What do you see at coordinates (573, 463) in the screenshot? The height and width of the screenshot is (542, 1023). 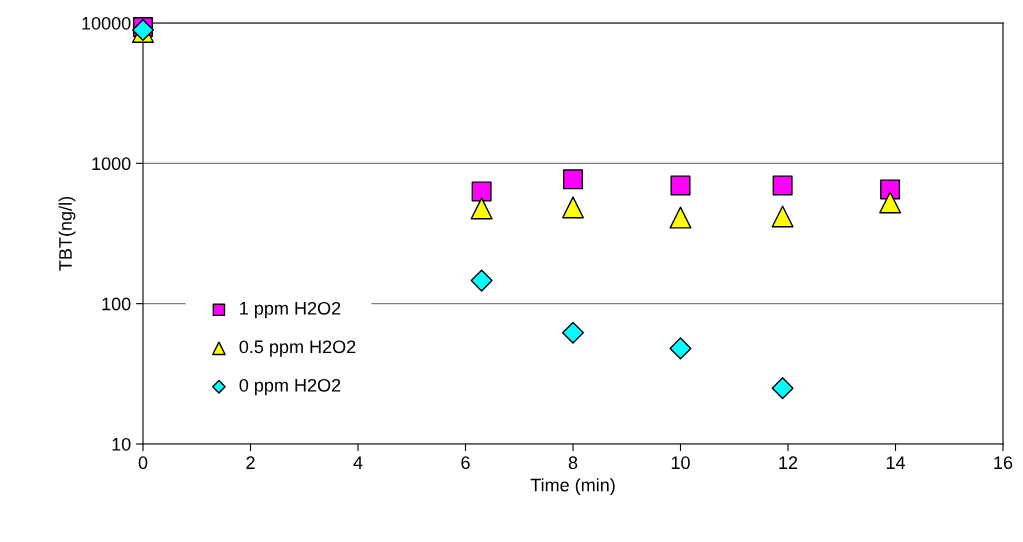 I see `x-tick-label: 8` at bounding box center [573, 463].